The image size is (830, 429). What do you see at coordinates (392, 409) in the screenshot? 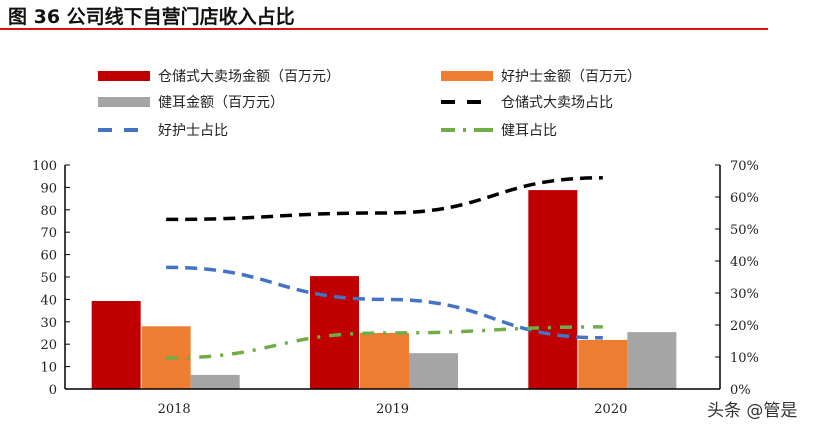
I see `x-tick-label: 2019` at bounding box center [392, 409].